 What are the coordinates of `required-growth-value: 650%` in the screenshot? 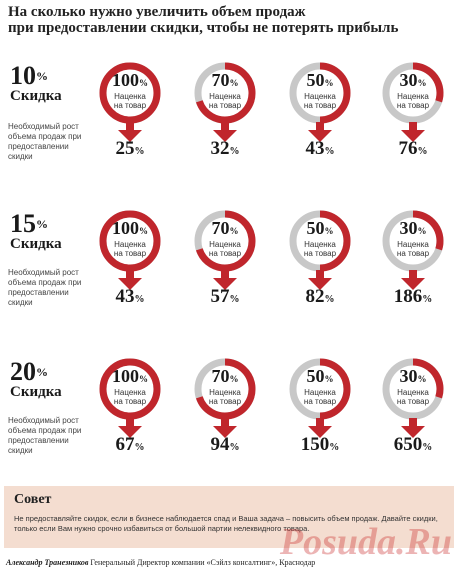 It's located at (413, 445).